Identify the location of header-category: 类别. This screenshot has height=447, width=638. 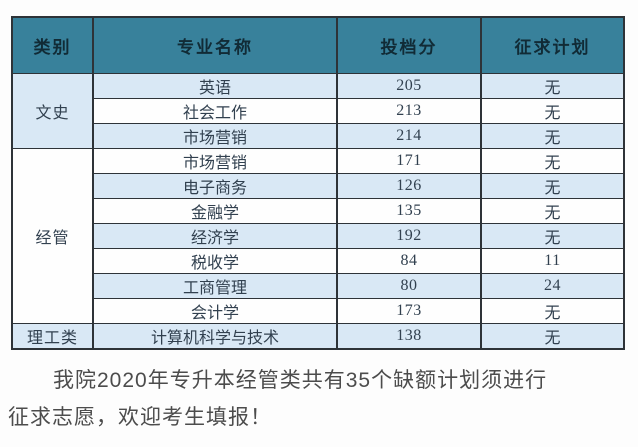
(52, 45).